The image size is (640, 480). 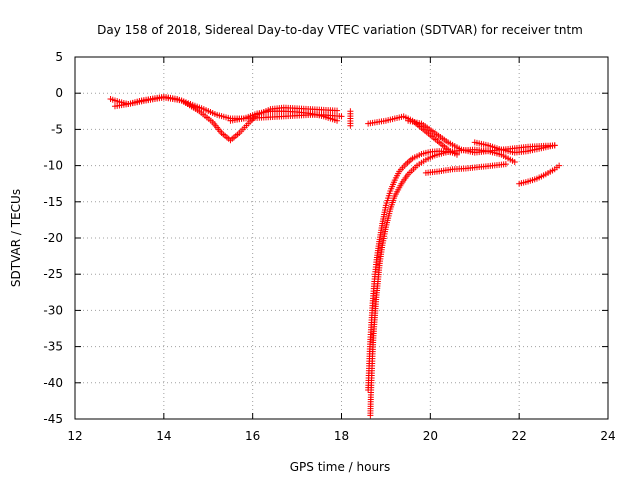 What do you see at coordinates (607, 436) in the screenshot?
I see `x-tick-label: 24` at bounding box center [607, 436].